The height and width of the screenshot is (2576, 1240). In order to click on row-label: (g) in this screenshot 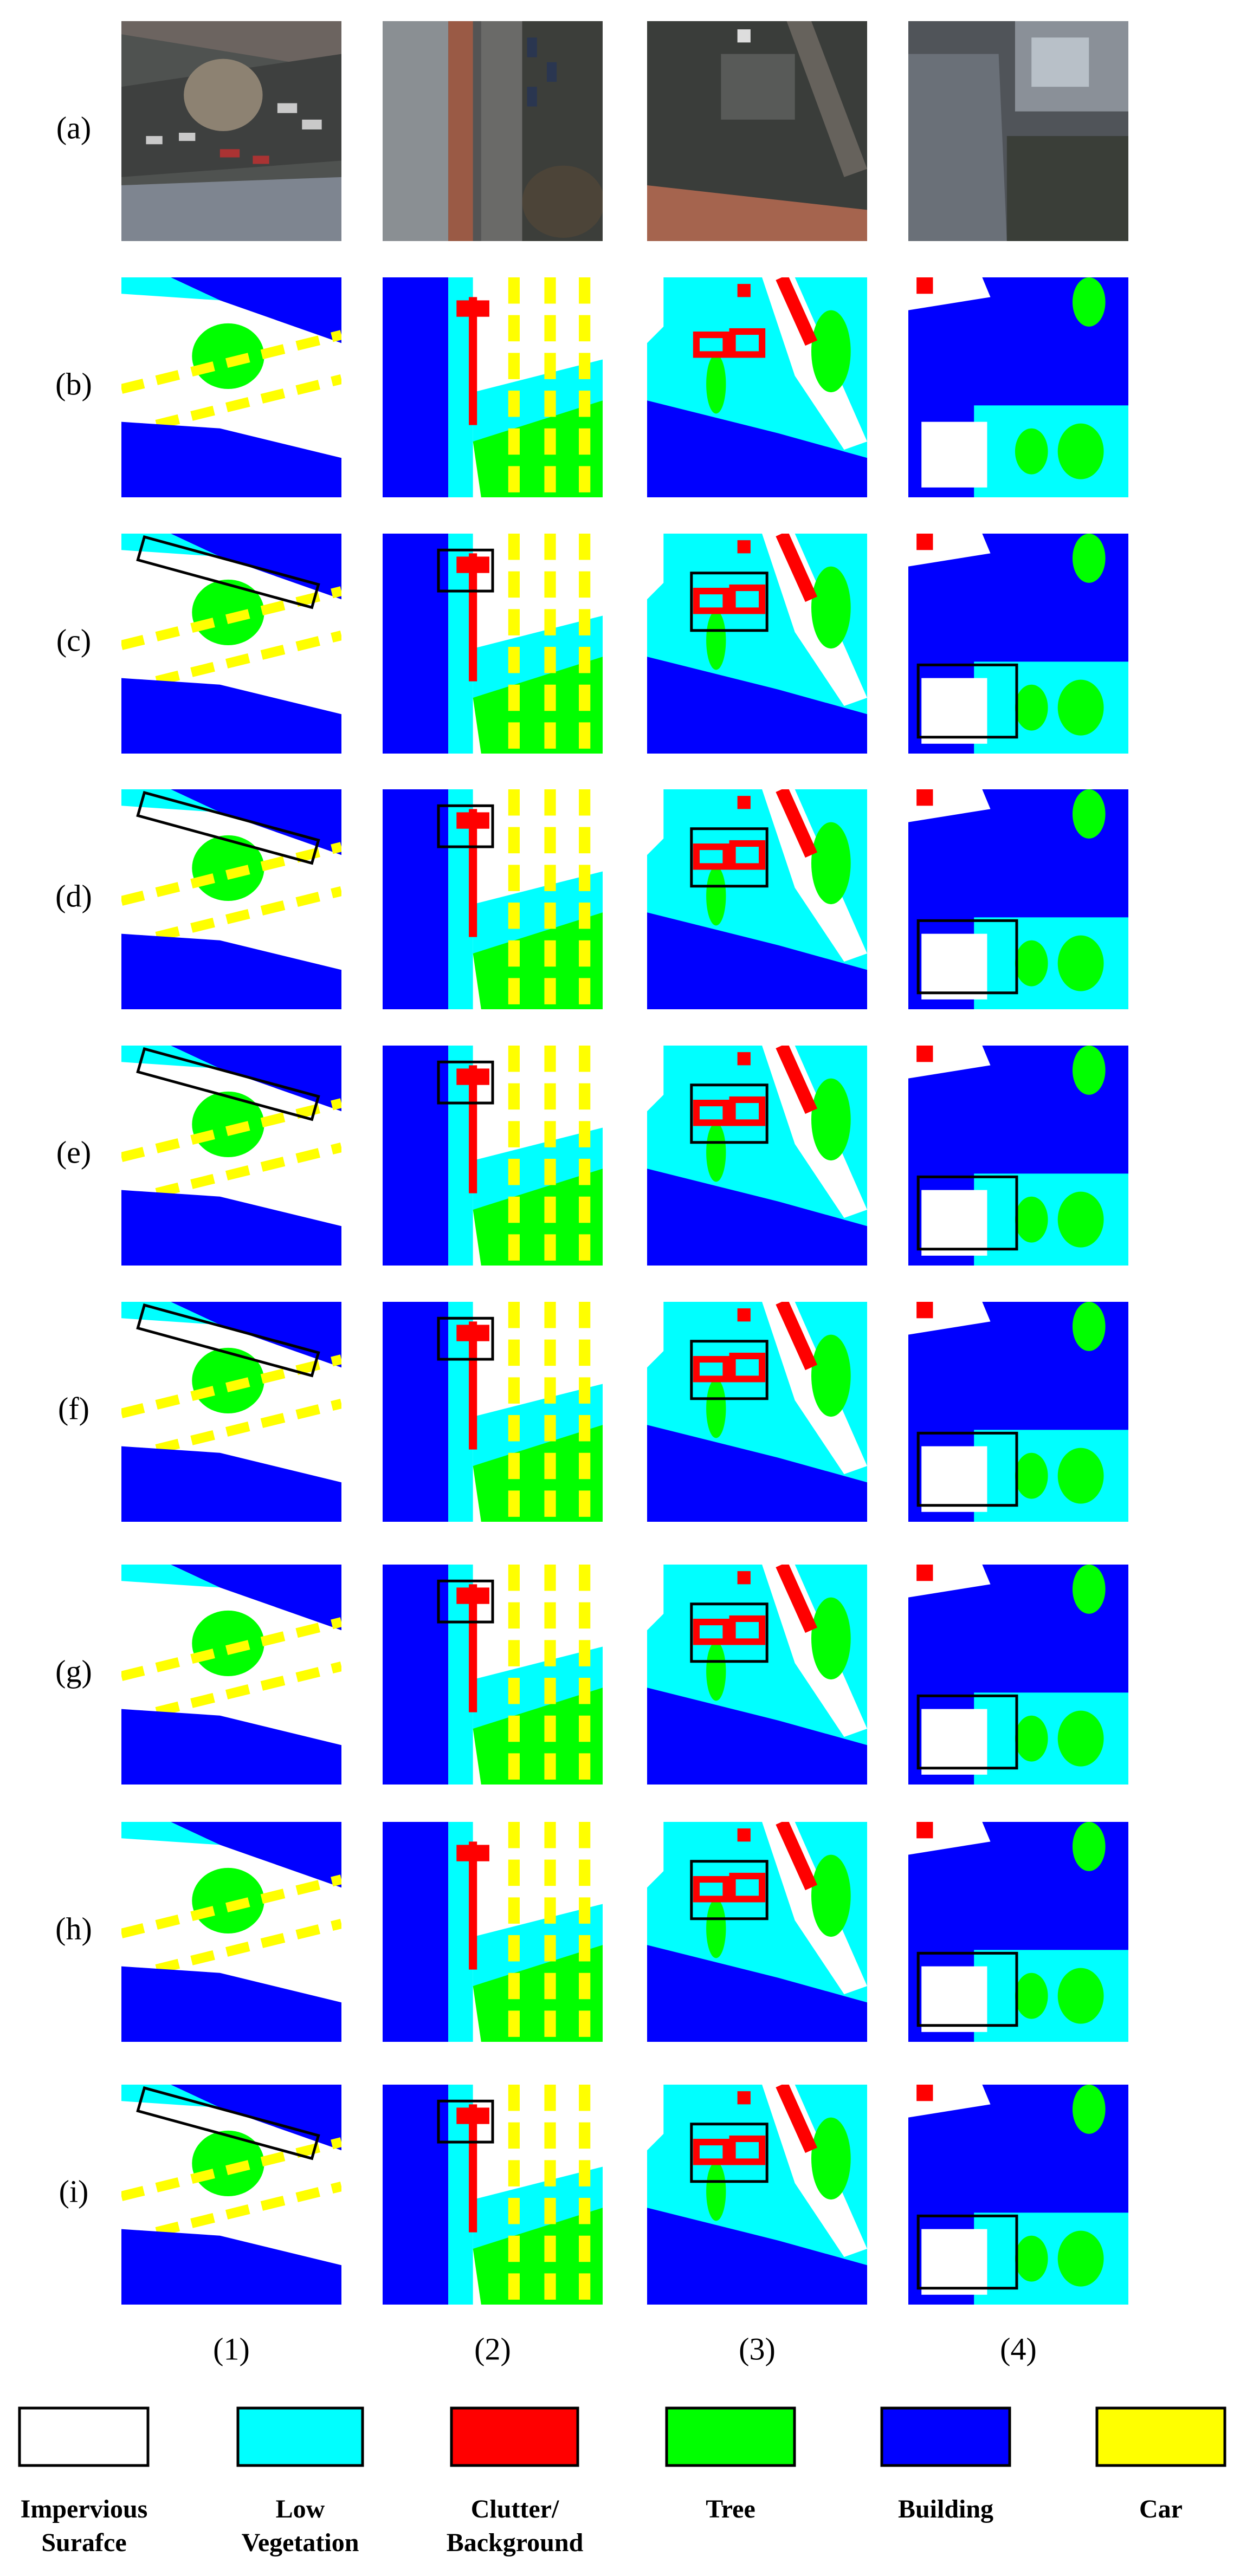, I will do `click(73, 1671)`.